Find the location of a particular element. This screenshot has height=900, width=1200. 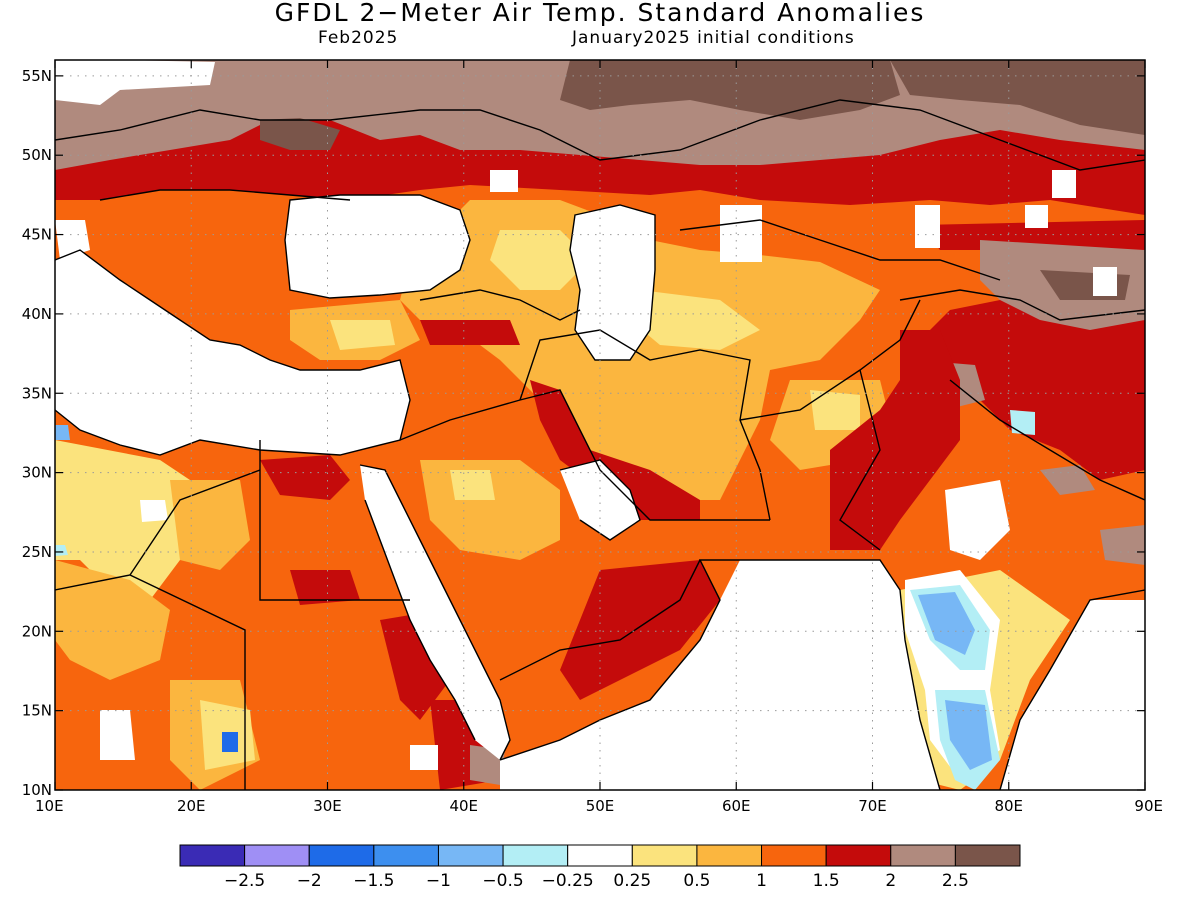

colorbar-label: −2.5 is located at coordinates (244, 881).